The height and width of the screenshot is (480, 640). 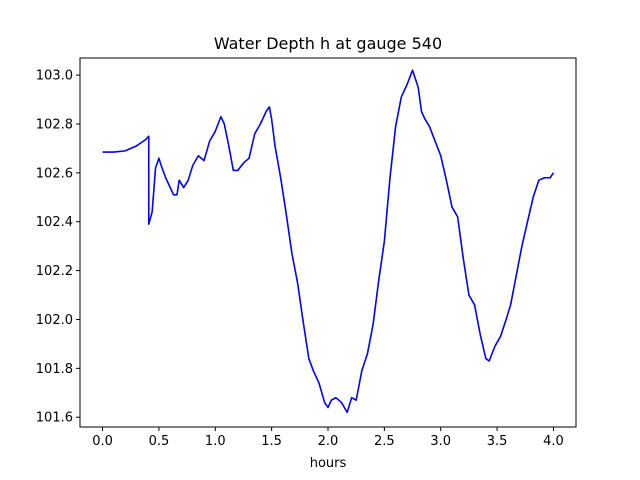 I want to click on x-tick-label: 2.5, so click(x=384, y=441).